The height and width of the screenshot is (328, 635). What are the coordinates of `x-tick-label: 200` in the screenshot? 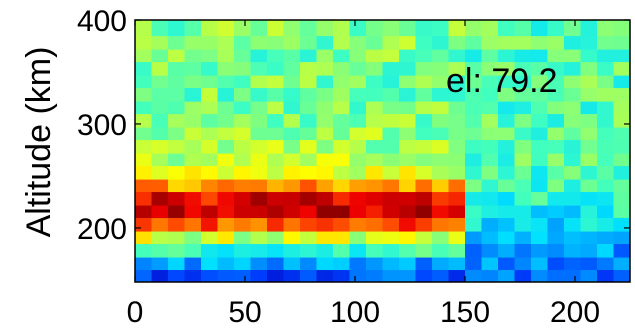 It's located at (575, 312).